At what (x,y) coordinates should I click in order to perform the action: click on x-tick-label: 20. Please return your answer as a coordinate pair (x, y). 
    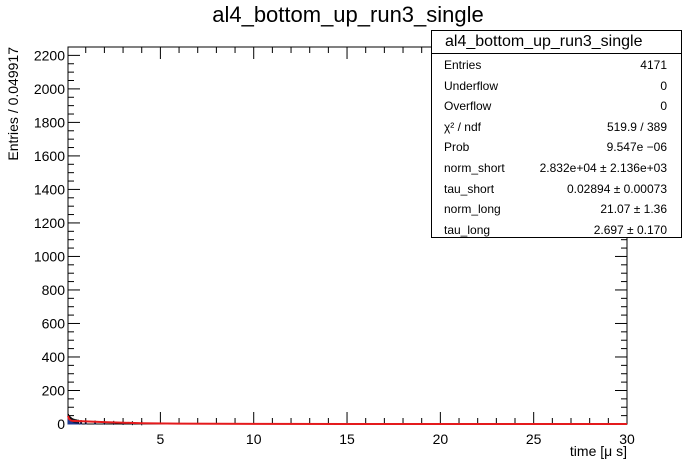
    Looking at the image, I should click on (441, 439).